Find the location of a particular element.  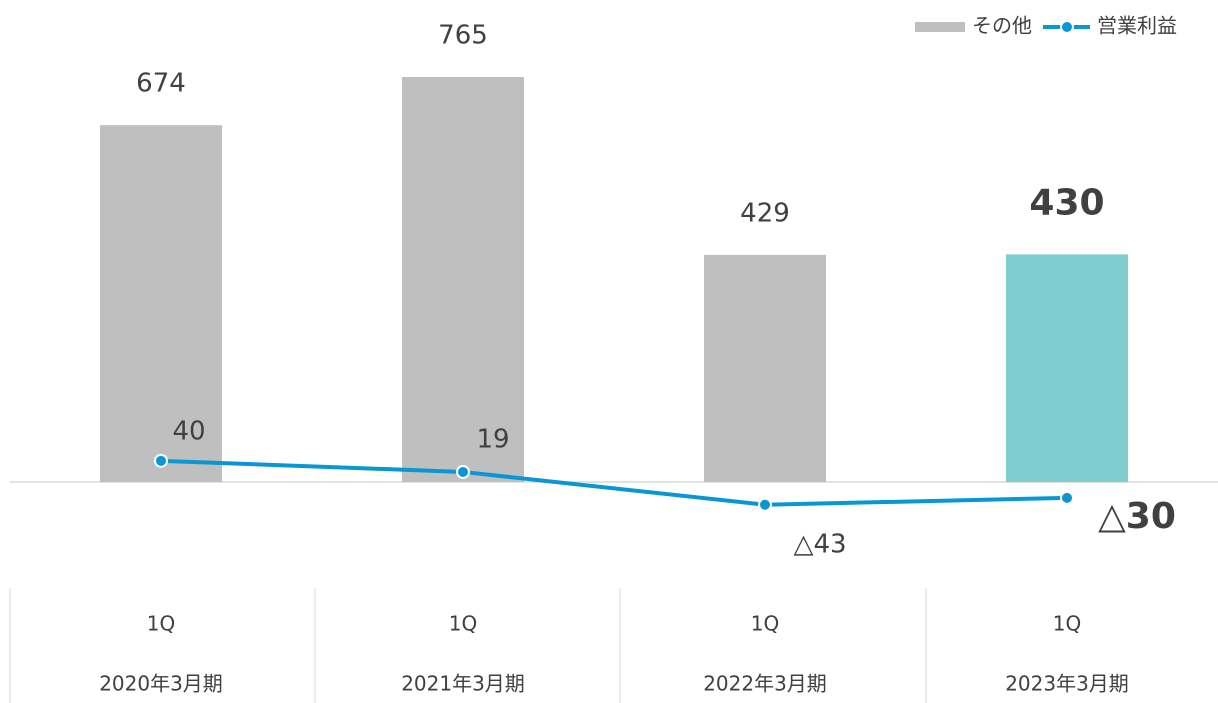

legend-swatch is located at coordinates (940, 27).